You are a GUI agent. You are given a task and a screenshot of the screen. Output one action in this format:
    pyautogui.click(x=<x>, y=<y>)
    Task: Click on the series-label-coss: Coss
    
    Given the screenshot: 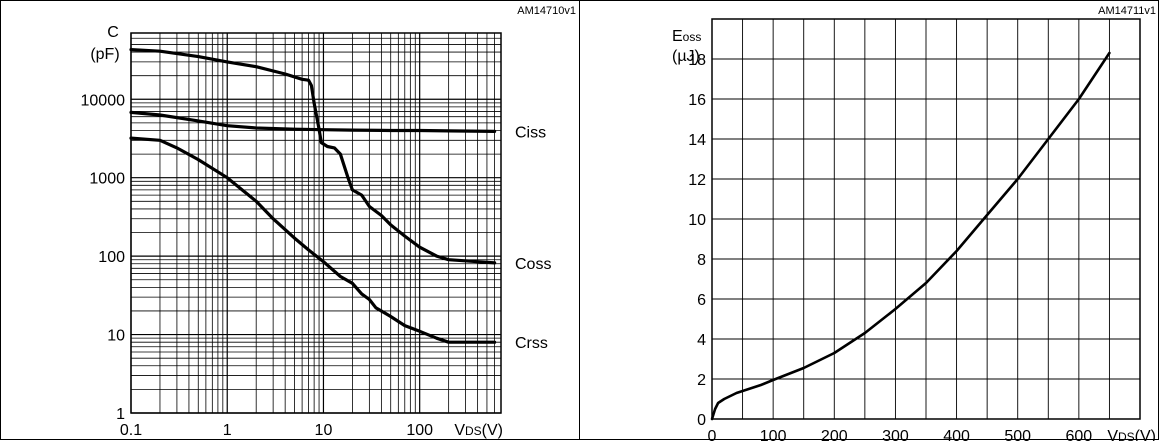 What is the action you would take?
    pyautogui.click(x=533, y=264)
    